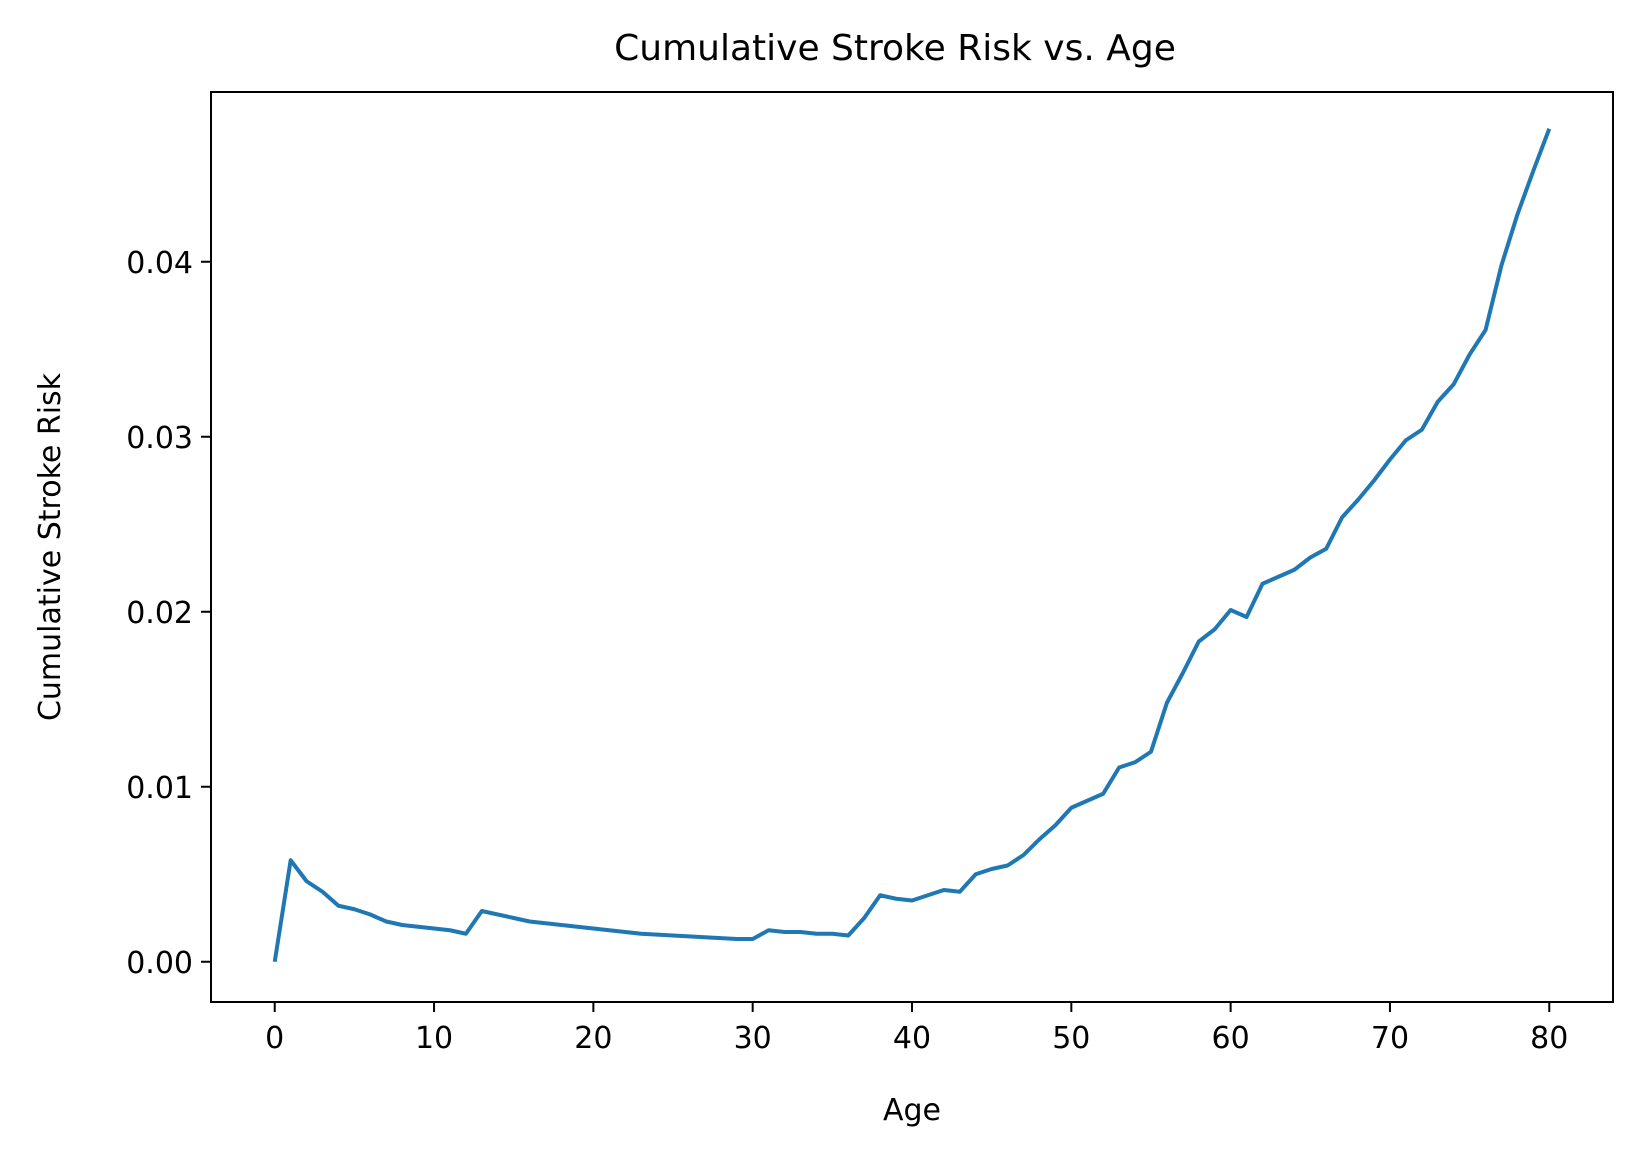  I want to click on x-tick-label: 80, so click(1549, 1038).